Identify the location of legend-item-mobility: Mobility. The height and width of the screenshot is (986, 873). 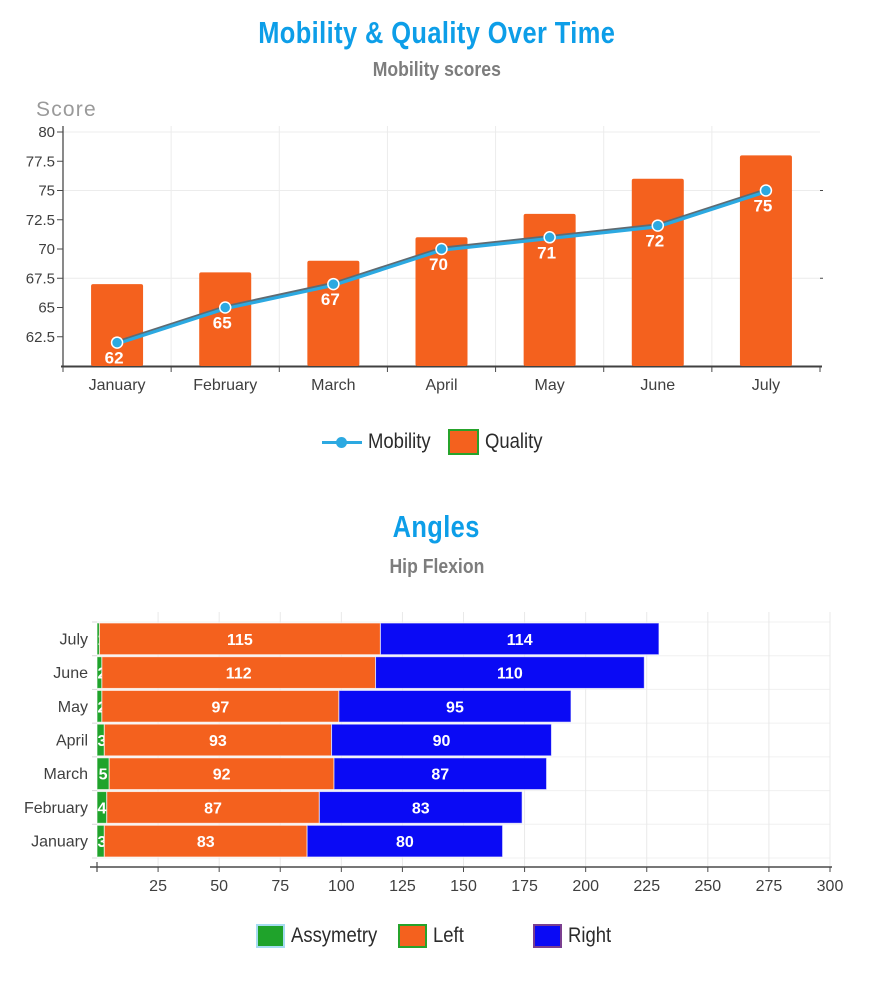
(380, 442).